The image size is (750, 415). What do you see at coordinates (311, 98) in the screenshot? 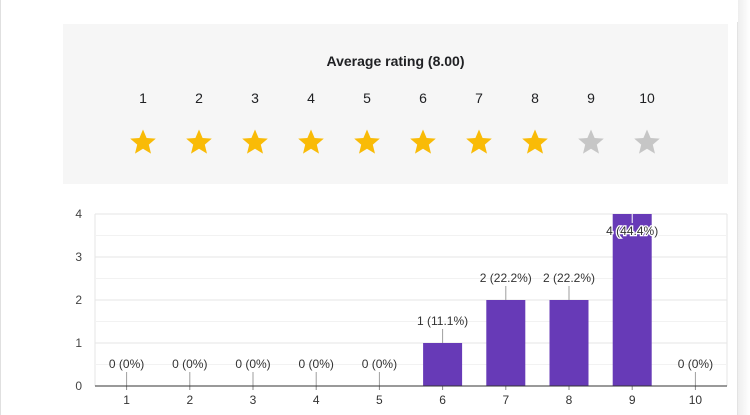
I see `rating-number: 4` at bounding box center [311, 98].